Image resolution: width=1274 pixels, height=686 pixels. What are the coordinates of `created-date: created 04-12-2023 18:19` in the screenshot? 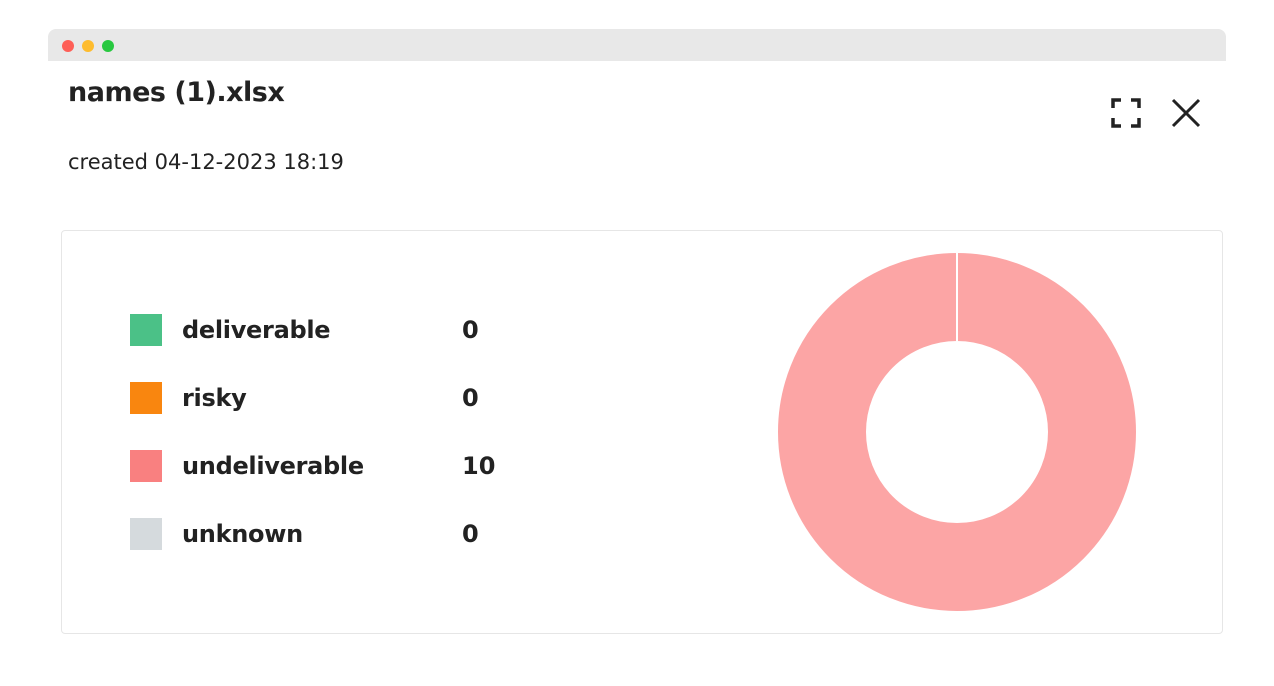 It's located at (206, 162).